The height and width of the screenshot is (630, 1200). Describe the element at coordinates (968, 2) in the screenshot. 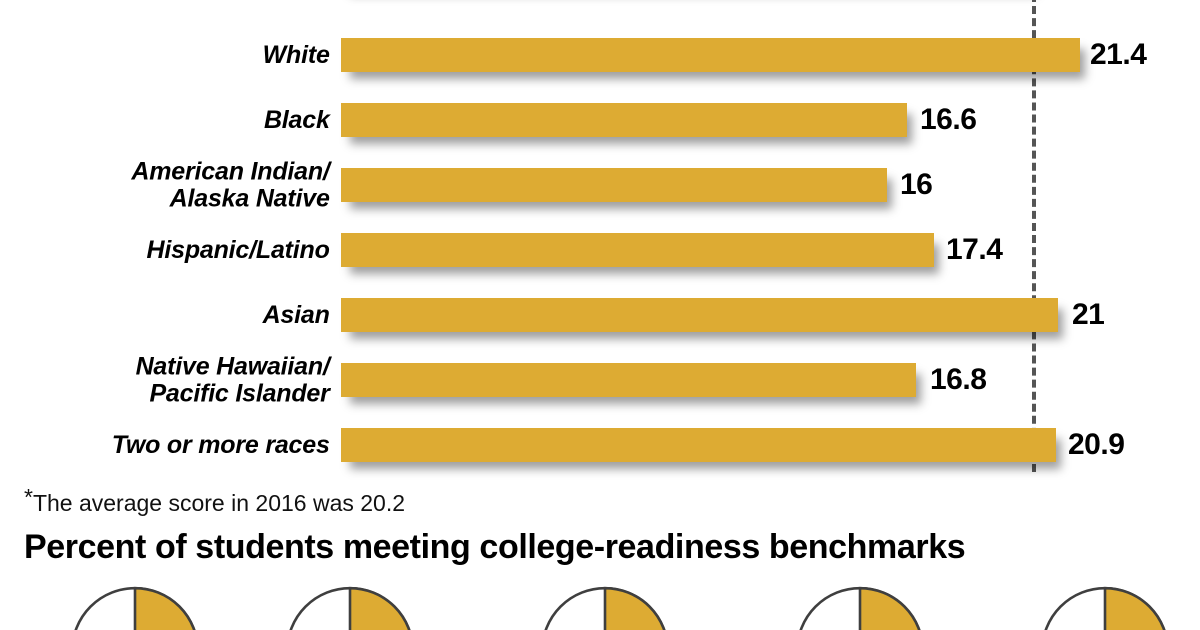

I see `bar-value-label: 20.3` at that location.